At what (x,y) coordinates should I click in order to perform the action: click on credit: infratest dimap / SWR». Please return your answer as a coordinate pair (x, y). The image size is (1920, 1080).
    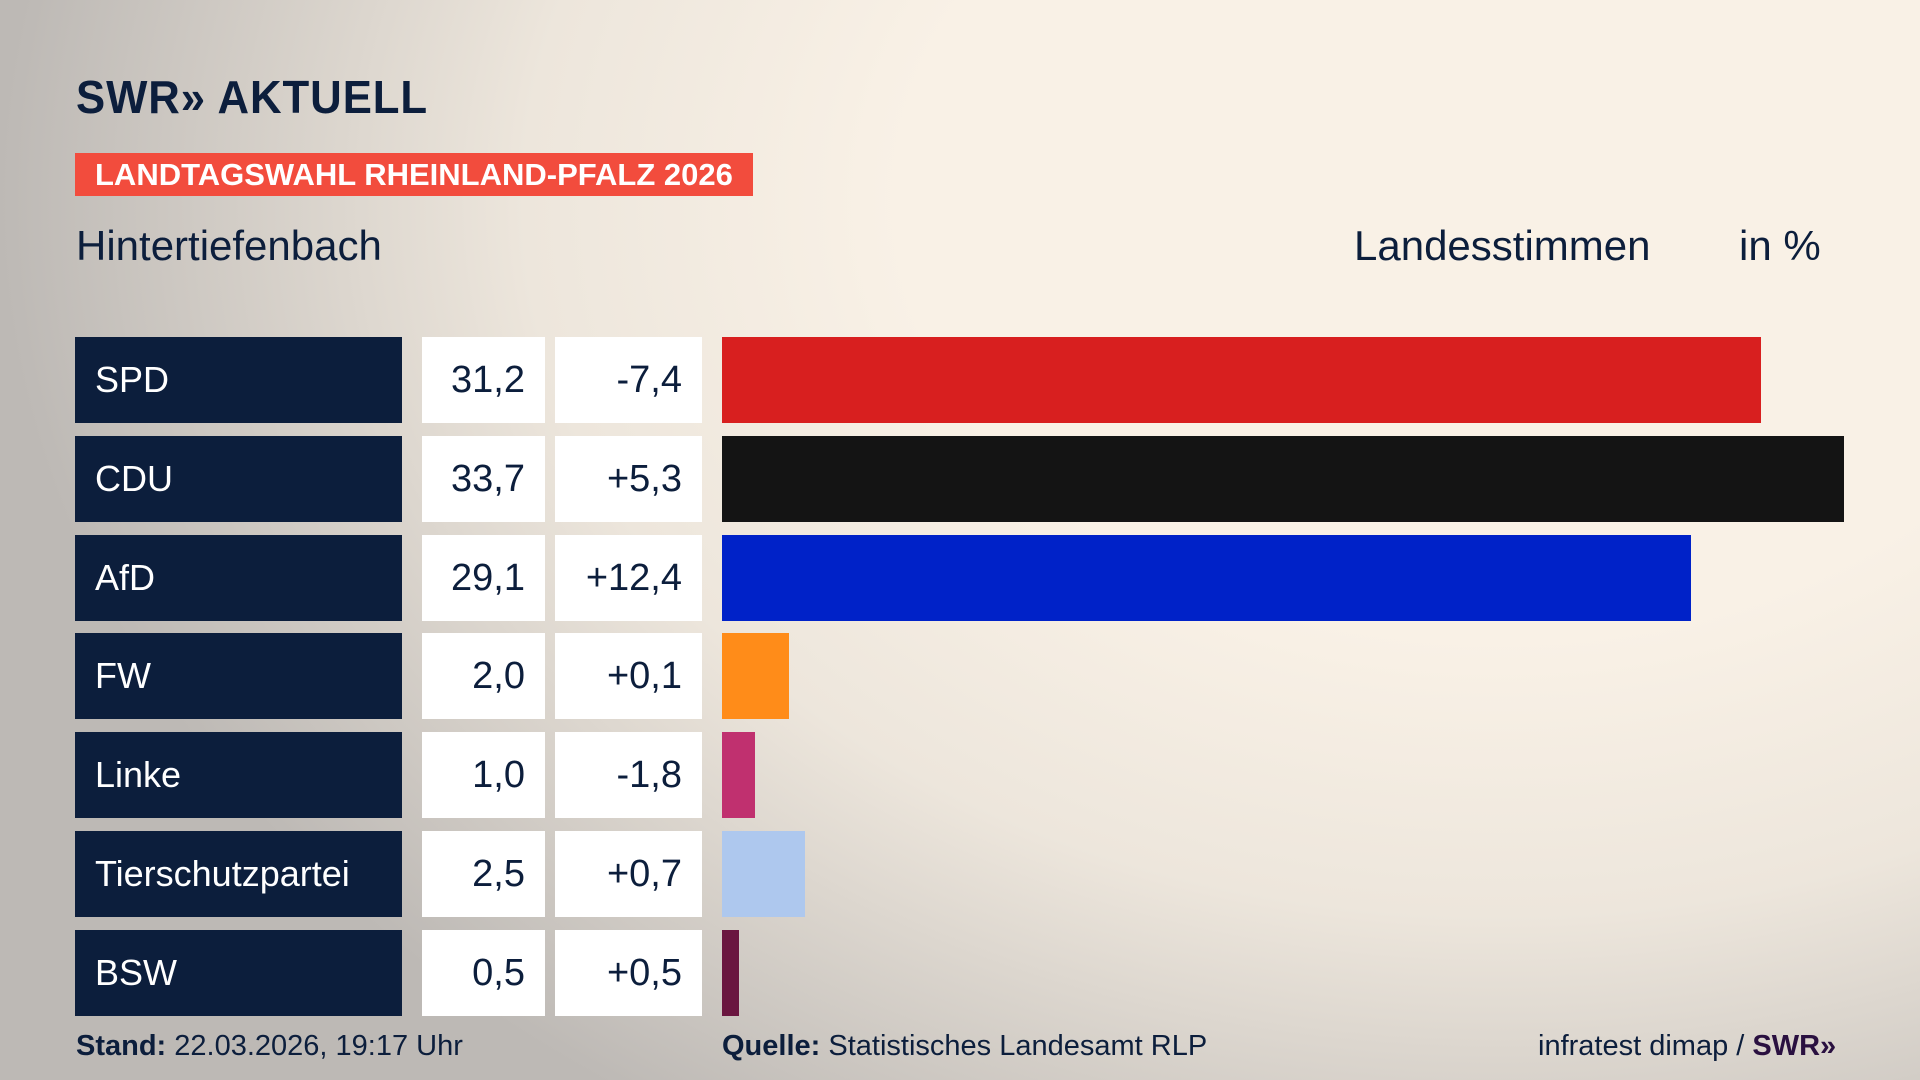
    Looking at the image, I should click on (1687, 1046).